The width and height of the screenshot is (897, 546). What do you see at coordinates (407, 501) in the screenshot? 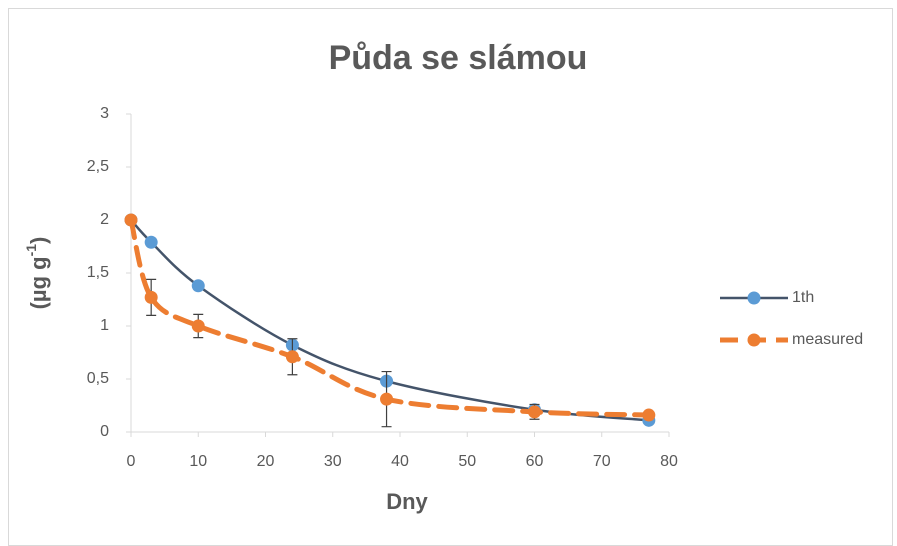
I see `x-axis-title: Dny` at bounding box center [407, 501].